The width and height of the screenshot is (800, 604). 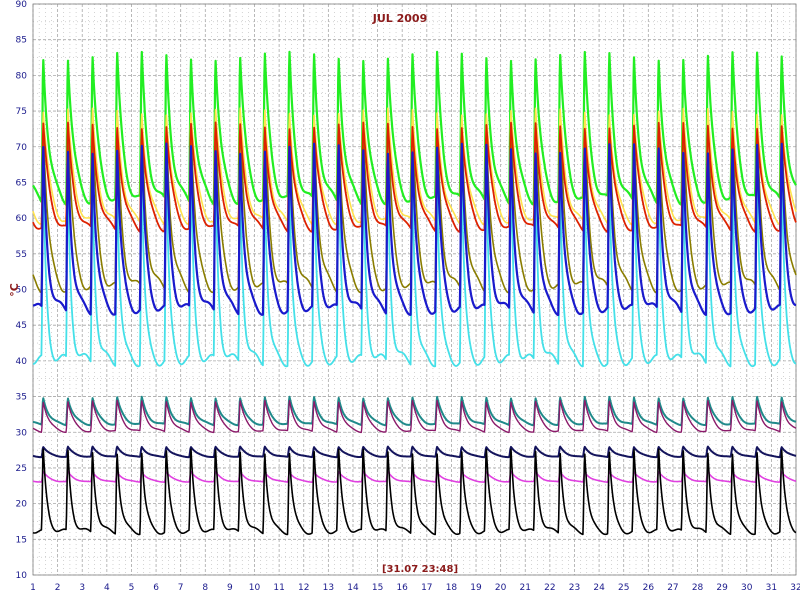 What do you see at coordinates (21, 540) in the screenshot?
I see `y-tick-label: 15` at bounding box center [21, 540].